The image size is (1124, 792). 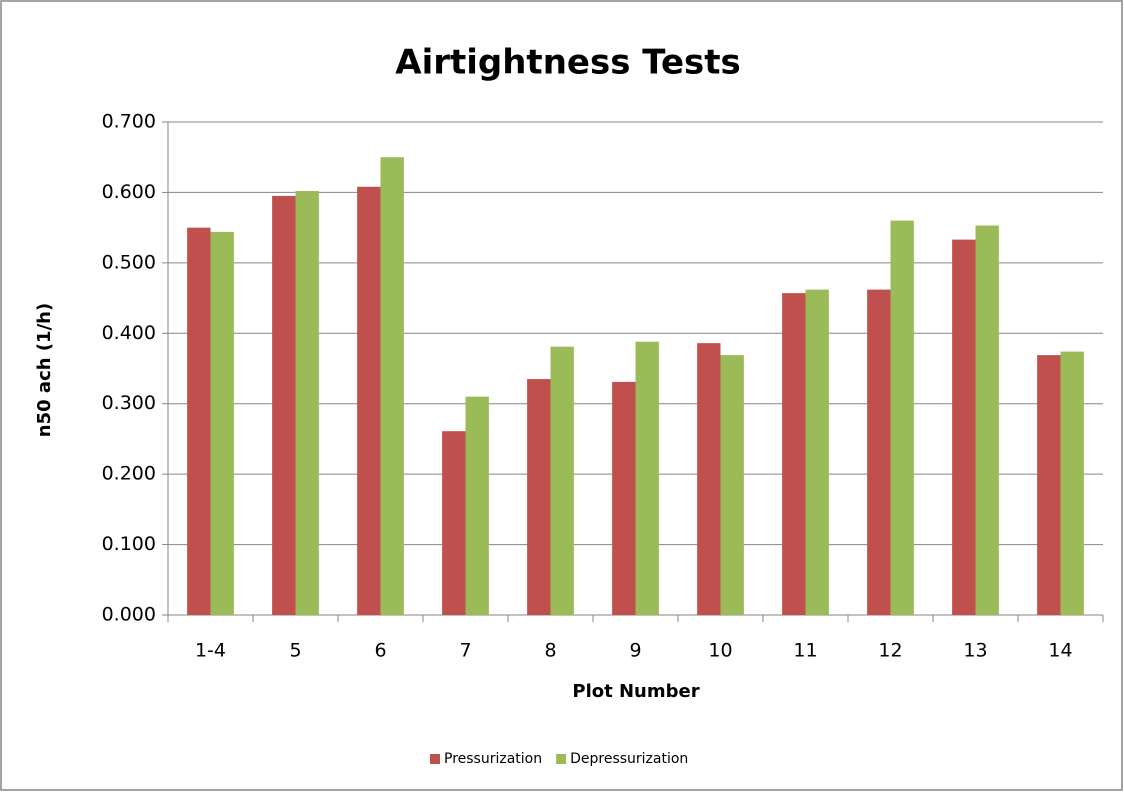 I want to click on x-tick-label: 13, so click(x=975, y=651).